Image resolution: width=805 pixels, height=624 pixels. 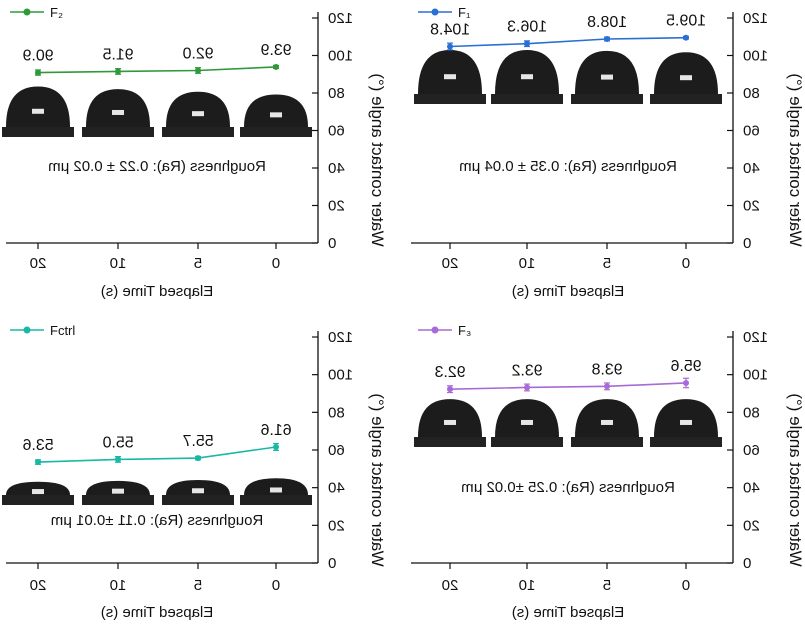 I want to click on legend-label: Fctrl, so click(x=62, y=330).